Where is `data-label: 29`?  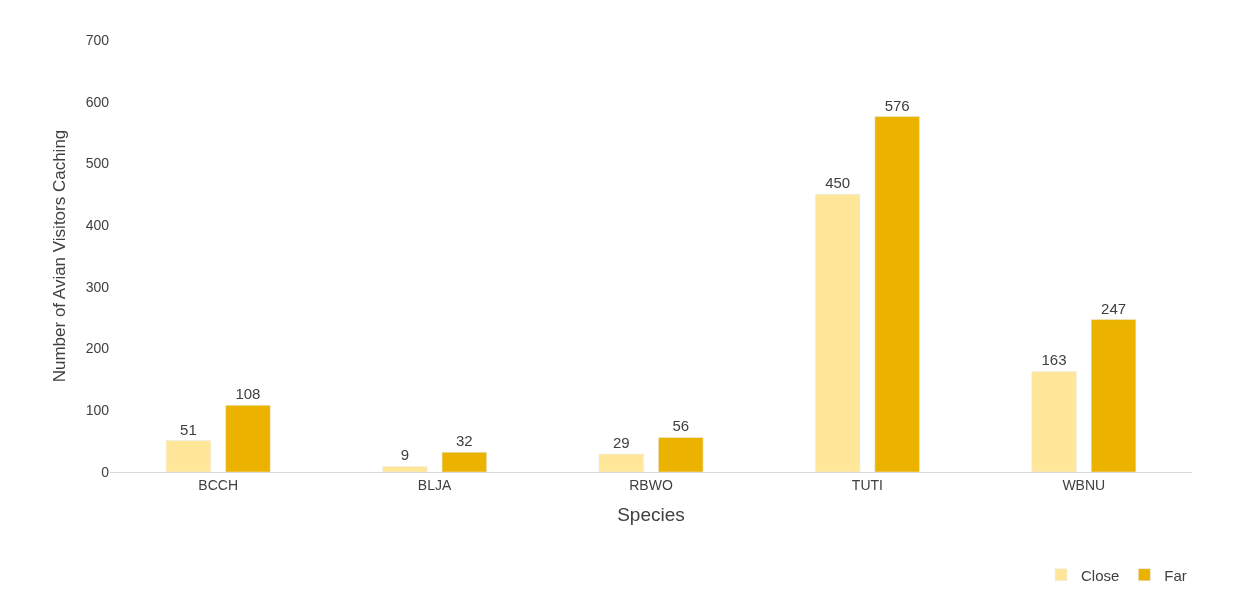 data-label: 29 is located at coordinates (621, 443).